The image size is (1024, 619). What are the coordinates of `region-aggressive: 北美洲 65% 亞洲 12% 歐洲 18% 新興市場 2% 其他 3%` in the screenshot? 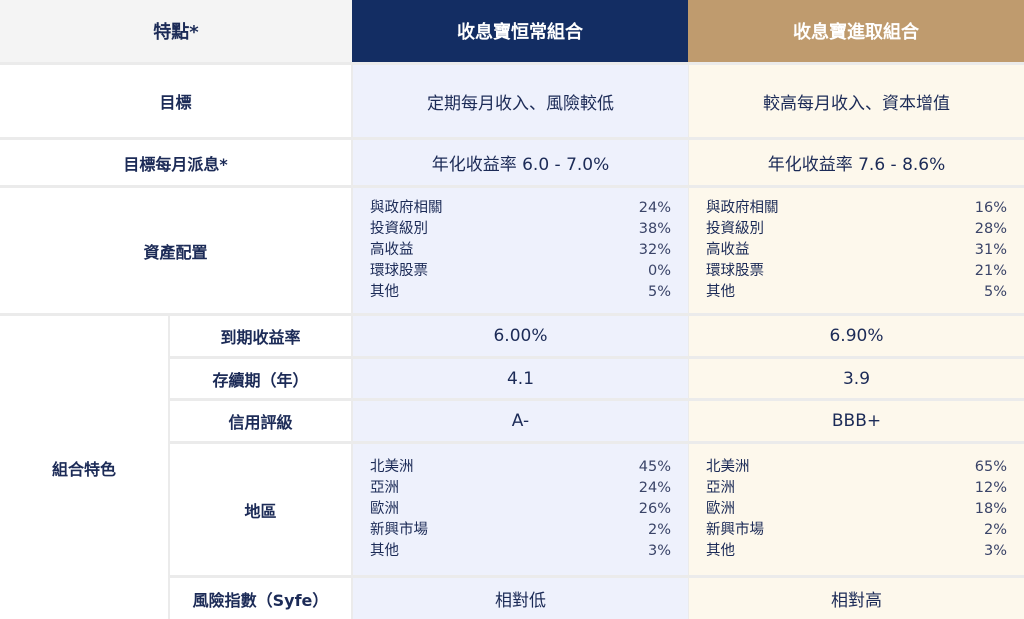 It's located at (856, 509).